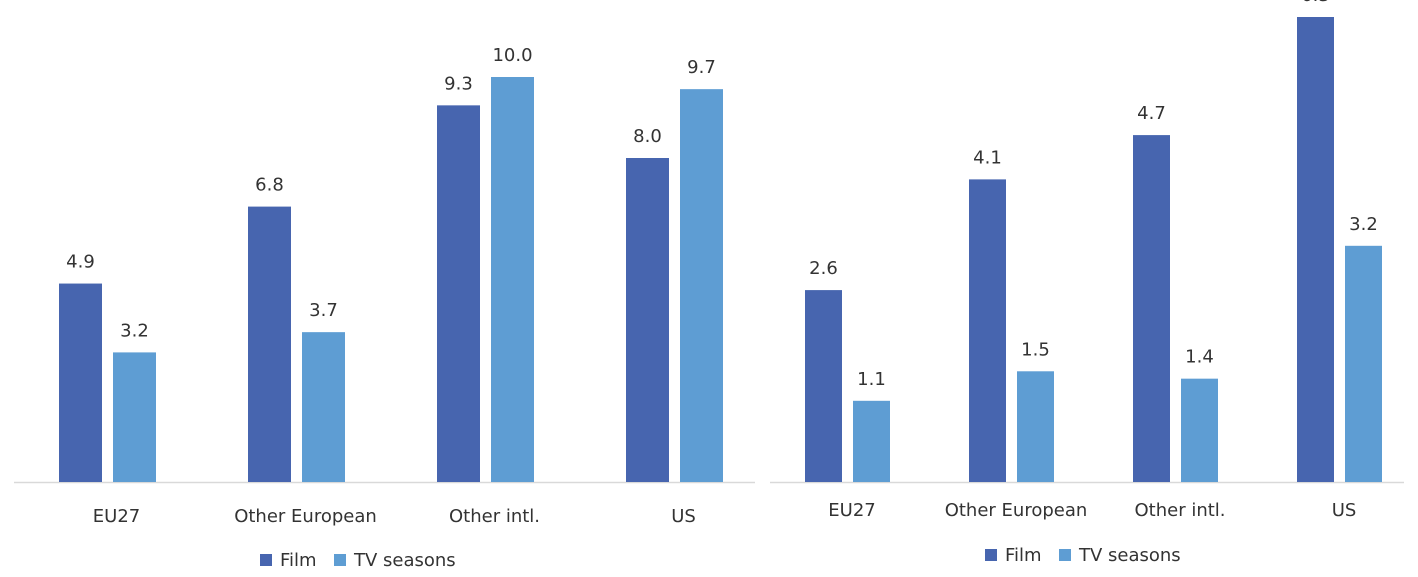 This screenshot has width=1418, height=577. What do you see at coordinates (1363, 224) in the screenshot?
I see `data-label-tv-seasons-4: 3.2` at bounding box center [1363, 224].